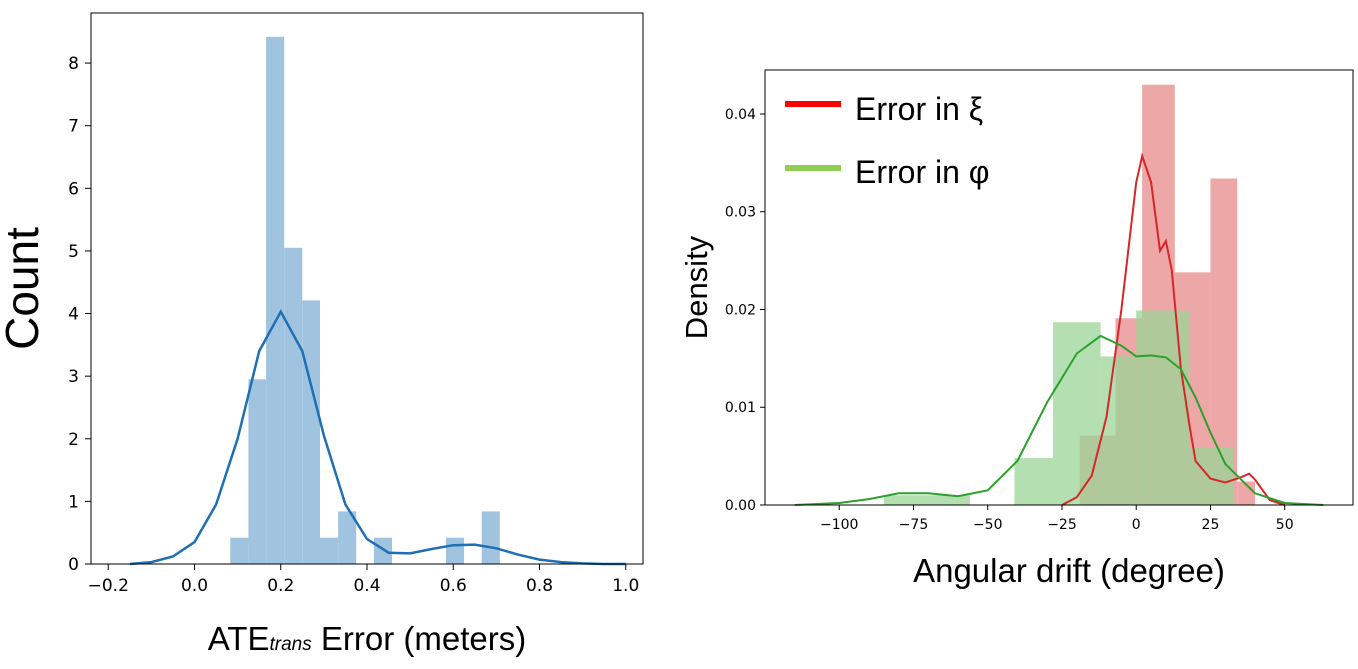  I want to click on right-x-tick-label: 50, so click(1285, 525).